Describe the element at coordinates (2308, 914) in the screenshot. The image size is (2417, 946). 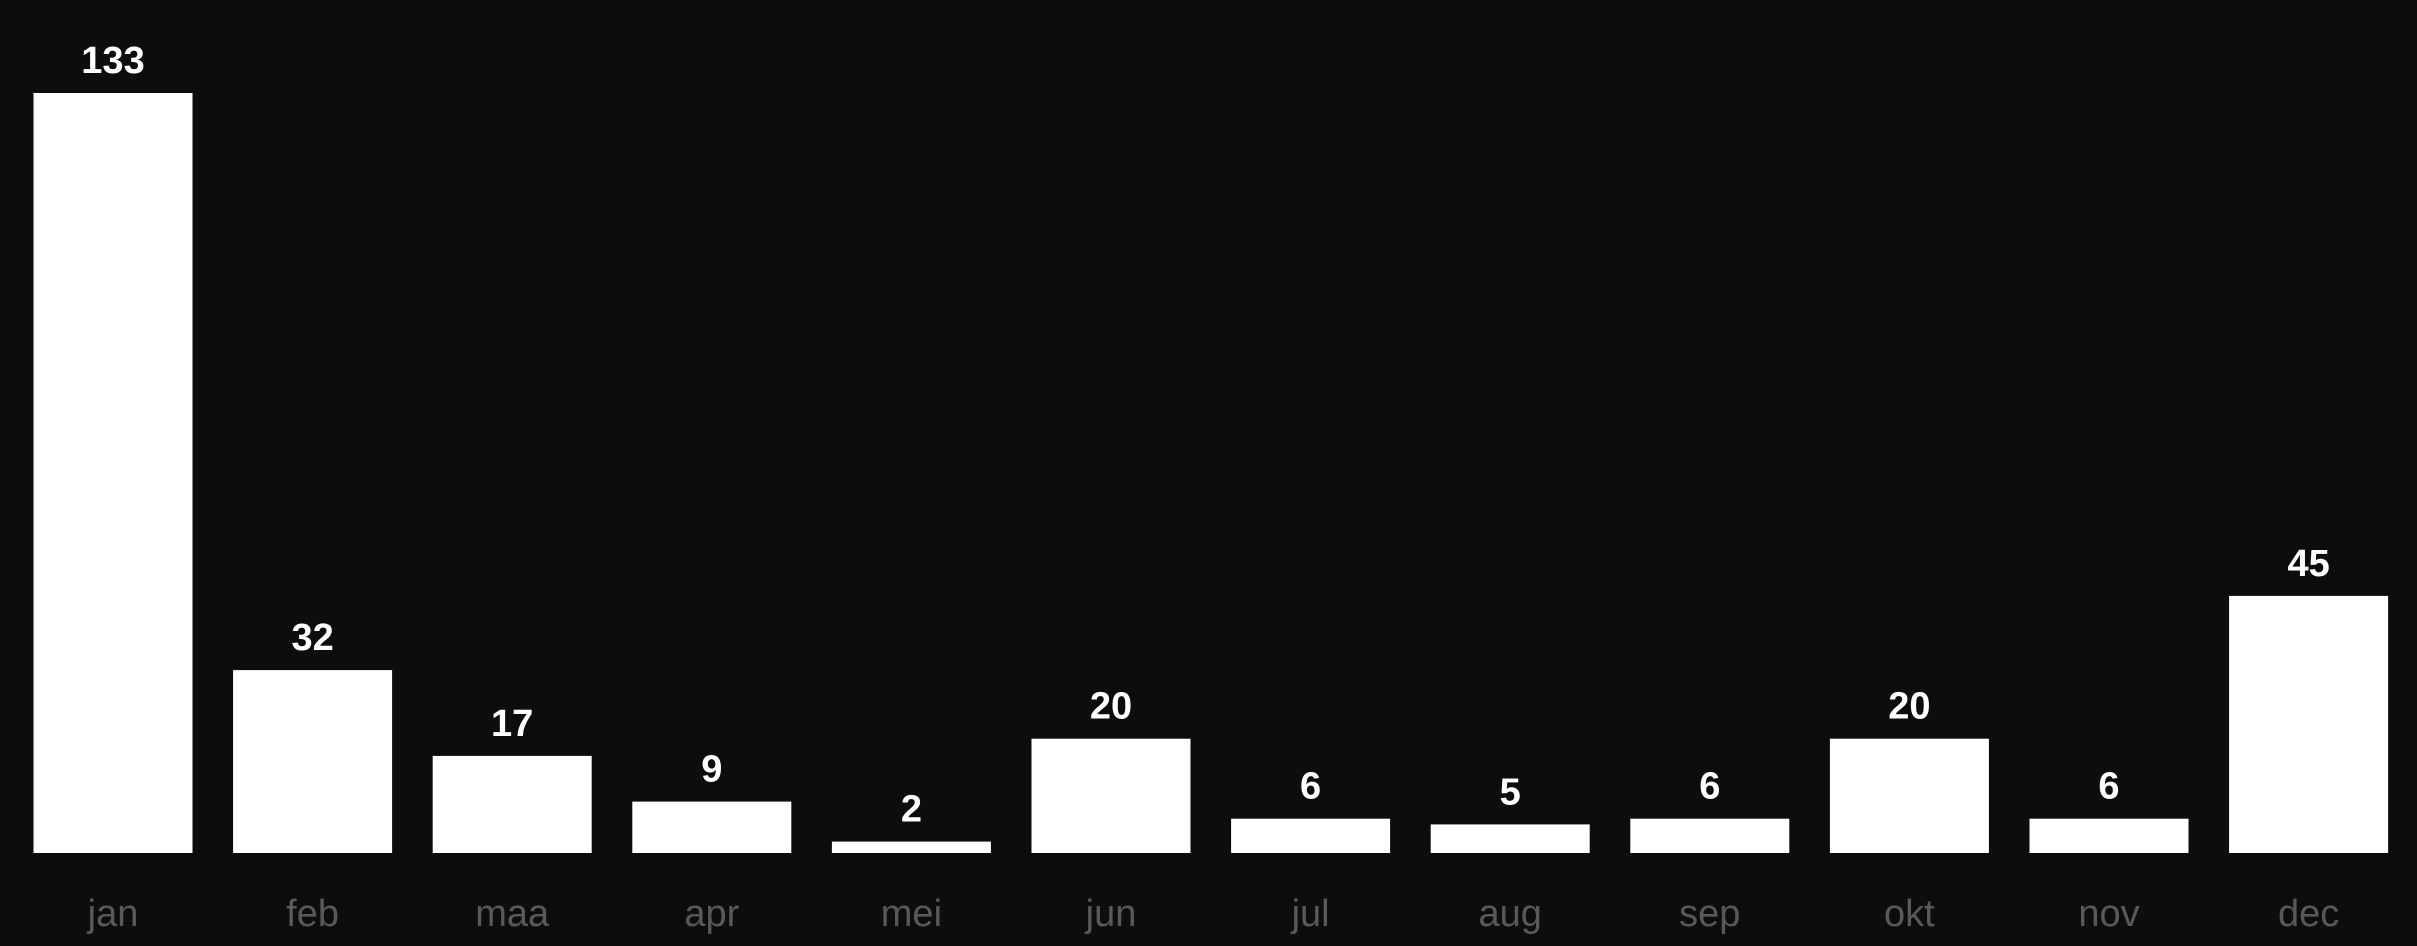
I see `x-tick-label-dec: dec` at that location.